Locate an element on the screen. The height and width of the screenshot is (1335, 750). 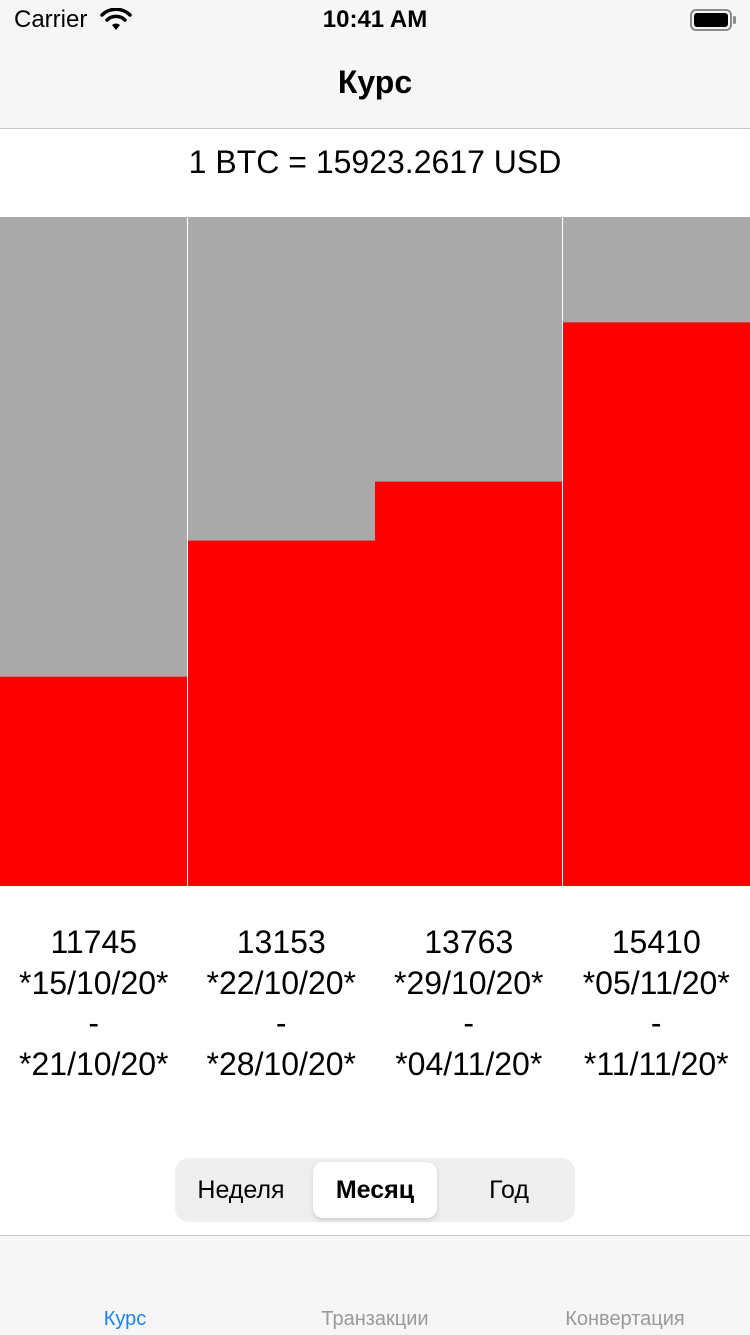
segment-option: Неделя is located at coordinates (241, 1190).